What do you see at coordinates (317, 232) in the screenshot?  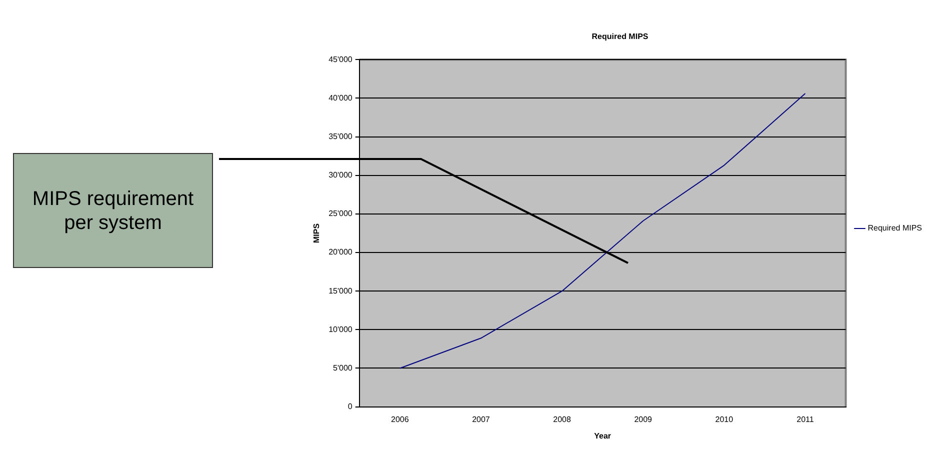 I see `y-axis-title: MIPS` at bounding box center [317, 232].